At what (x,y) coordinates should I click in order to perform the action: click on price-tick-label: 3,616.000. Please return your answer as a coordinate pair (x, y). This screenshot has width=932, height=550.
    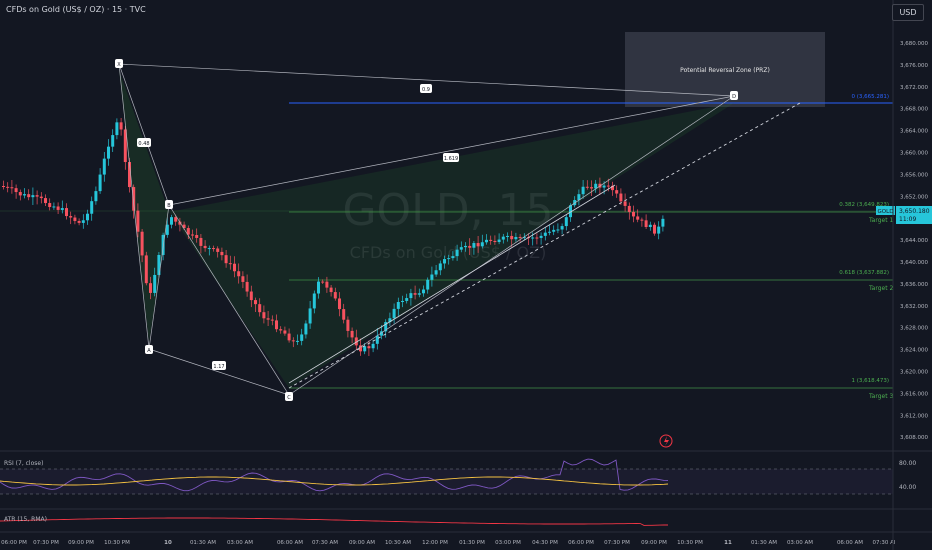
    Looking at the image, I should click on (914, 394).